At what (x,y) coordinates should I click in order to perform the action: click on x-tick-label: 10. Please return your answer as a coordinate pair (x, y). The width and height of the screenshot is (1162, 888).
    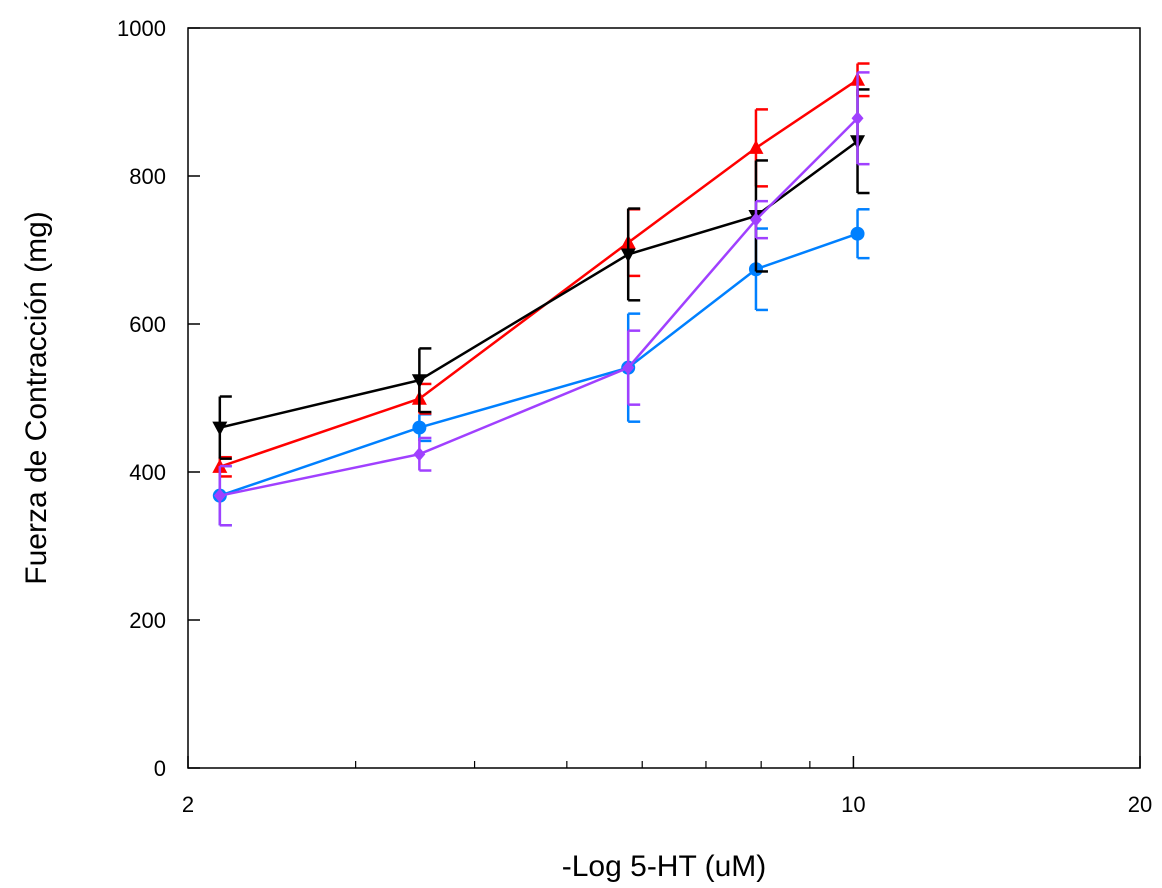
    Looking at the image, I should click on (853, 804).